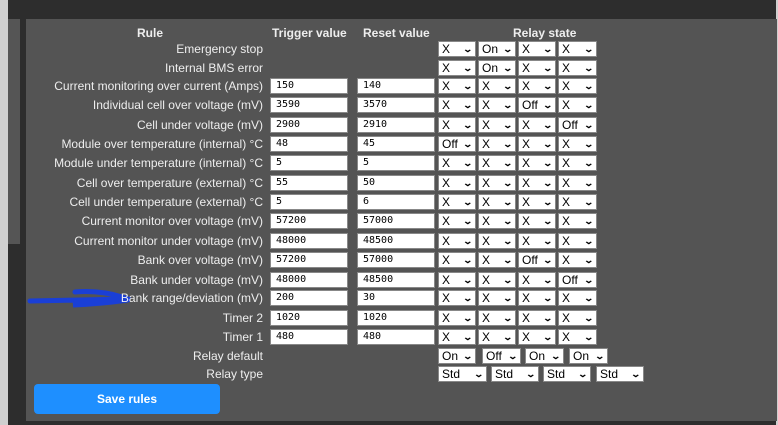 The image size is (778, 425). I want to click on relay-1-state-select: Off ⌄, so click(457, 144).